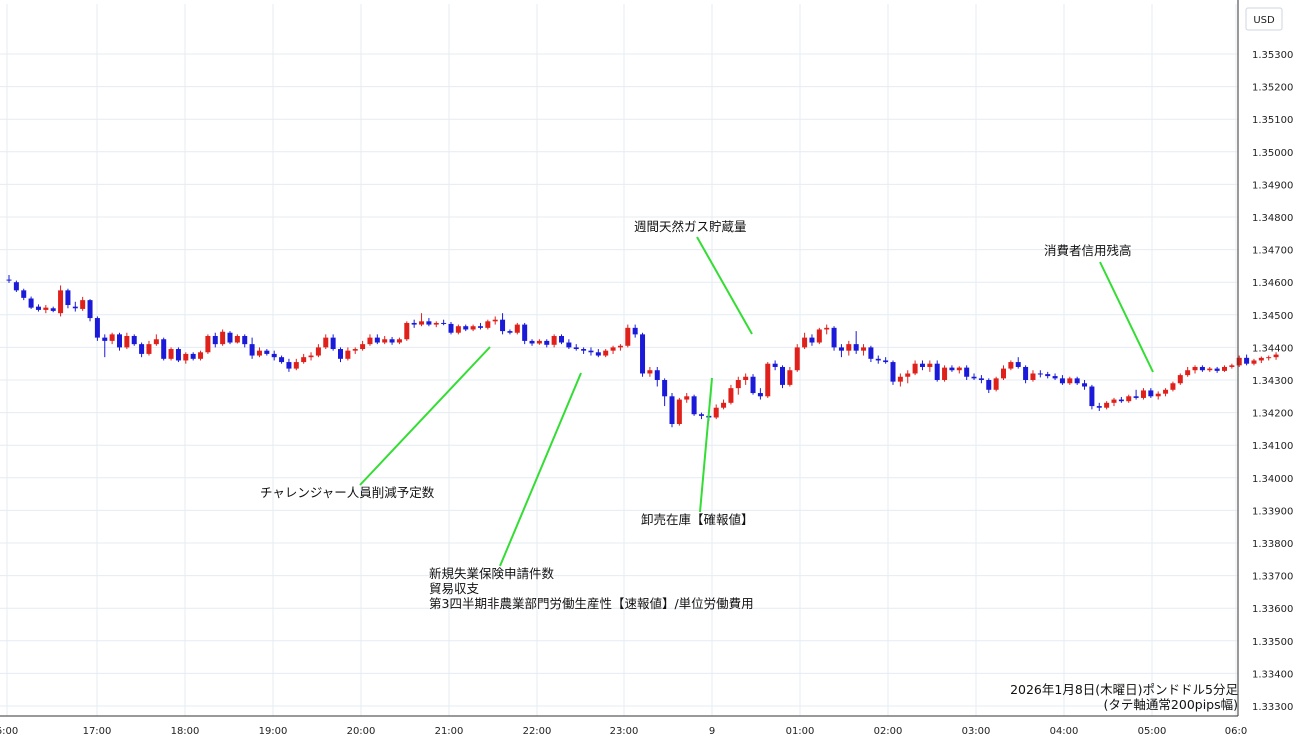 This screenshot has height=745, width=1300. I want to click on x-tick-label: 02:00, so click(888, 731).